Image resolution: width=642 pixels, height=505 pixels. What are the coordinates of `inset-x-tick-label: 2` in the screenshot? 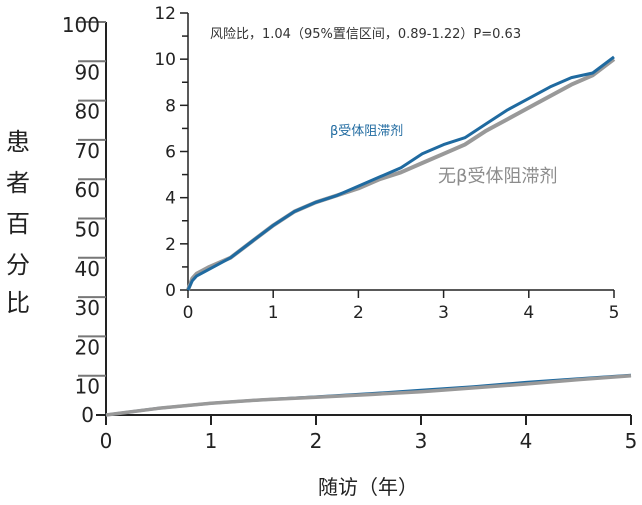 It's located at (358, 313).